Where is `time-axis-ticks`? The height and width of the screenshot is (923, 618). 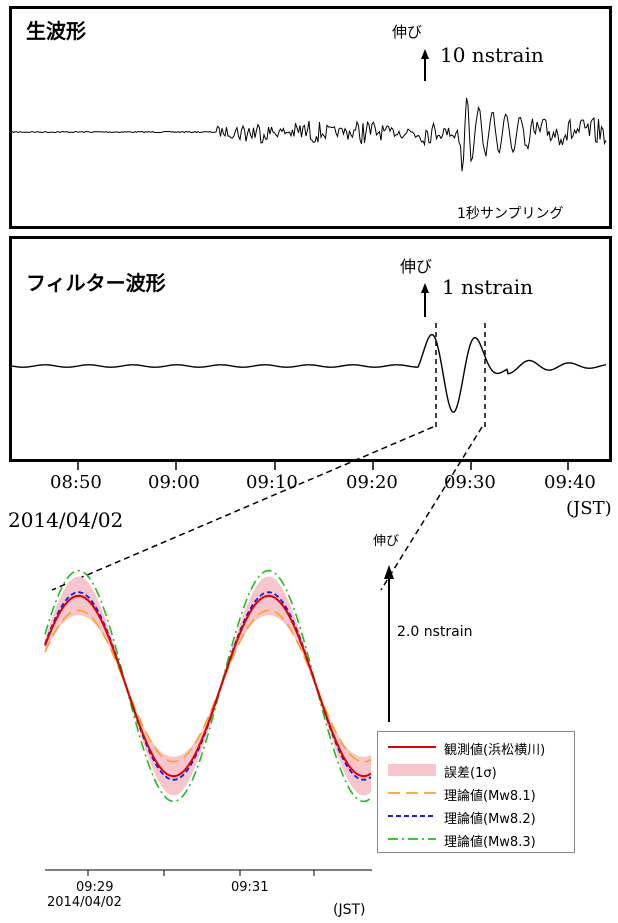
time-axis-ticks is located at coordinates (323, 466).